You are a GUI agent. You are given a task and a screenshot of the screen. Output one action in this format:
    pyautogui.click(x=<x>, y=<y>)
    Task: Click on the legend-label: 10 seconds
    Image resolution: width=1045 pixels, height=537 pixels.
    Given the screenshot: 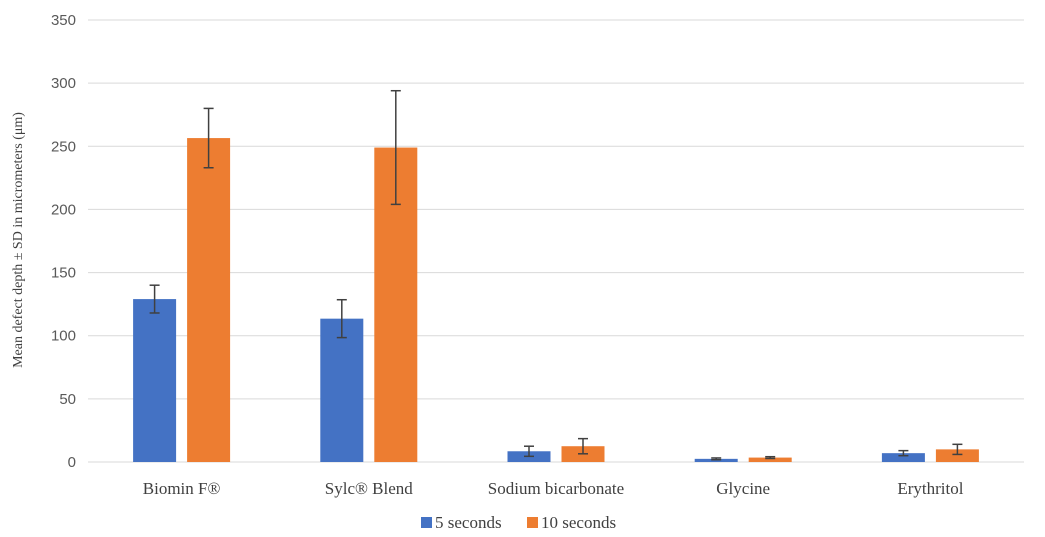 What is the action you would take?
    pyautogui.click(x=578, y=522)
    